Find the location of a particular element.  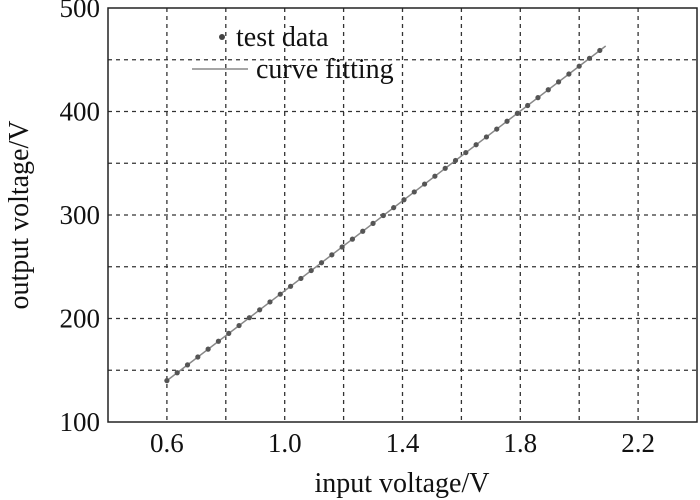

x-tick-label: 0.6 is located at coordinates (167, 443).